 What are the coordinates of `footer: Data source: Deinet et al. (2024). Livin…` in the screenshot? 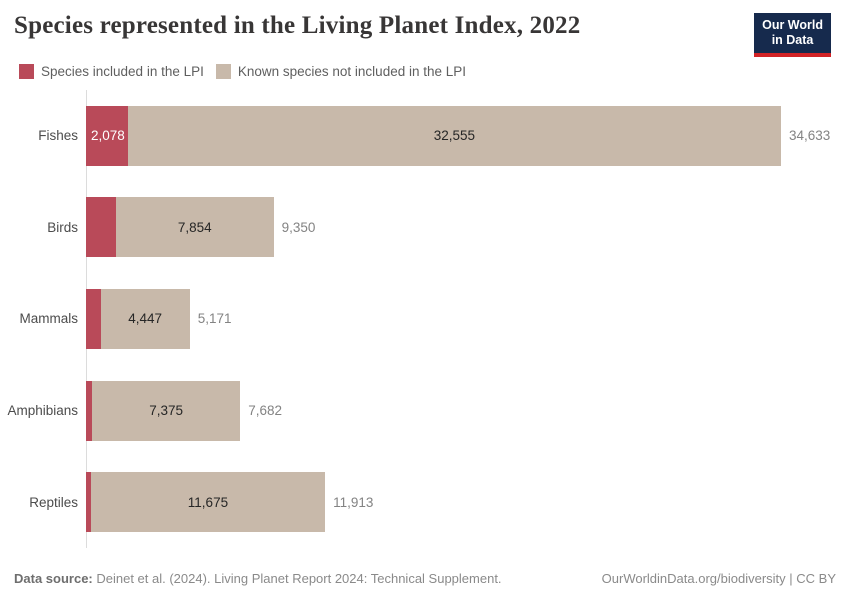 It's located at (425, 578).